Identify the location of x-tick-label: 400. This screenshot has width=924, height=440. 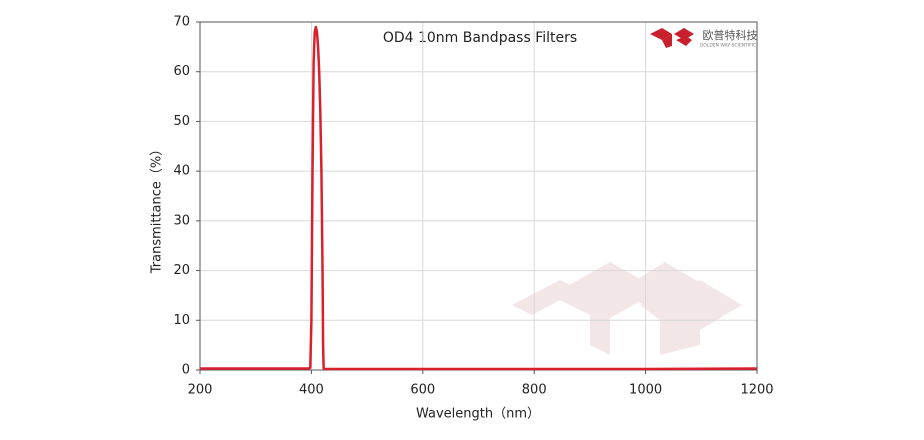
(311, 390).